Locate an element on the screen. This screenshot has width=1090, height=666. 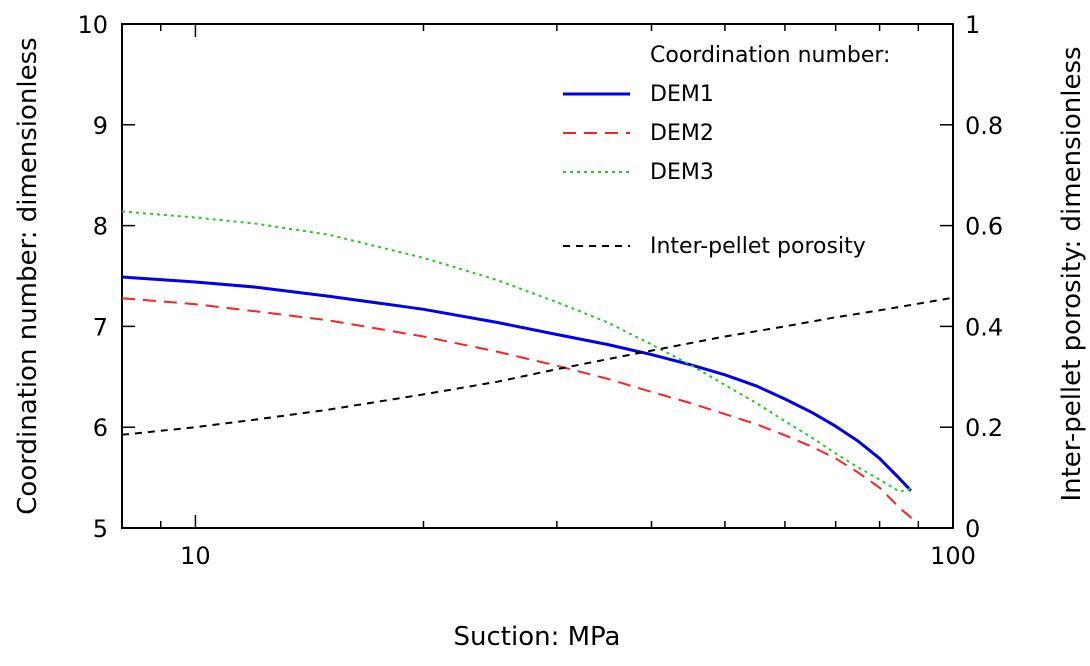
x-tick-label: 100 is located at coordinates (953, 556).